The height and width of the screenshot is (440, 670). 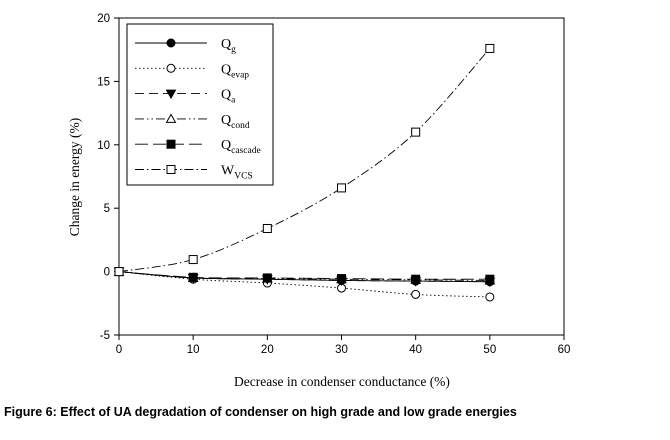 What do you see at coordinates (267, 350) in the screenshot?
I see `x-tick-label: 20` at bounding box center [267, 350].